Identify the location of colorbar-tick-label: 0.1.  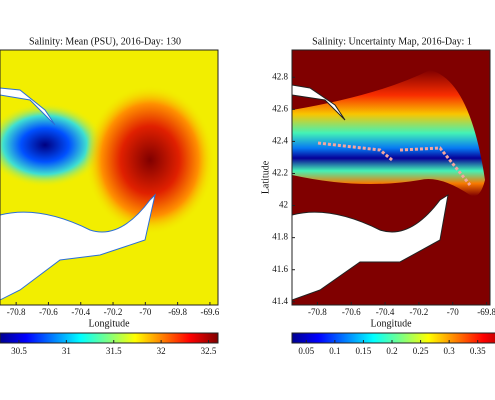
(334, 351).